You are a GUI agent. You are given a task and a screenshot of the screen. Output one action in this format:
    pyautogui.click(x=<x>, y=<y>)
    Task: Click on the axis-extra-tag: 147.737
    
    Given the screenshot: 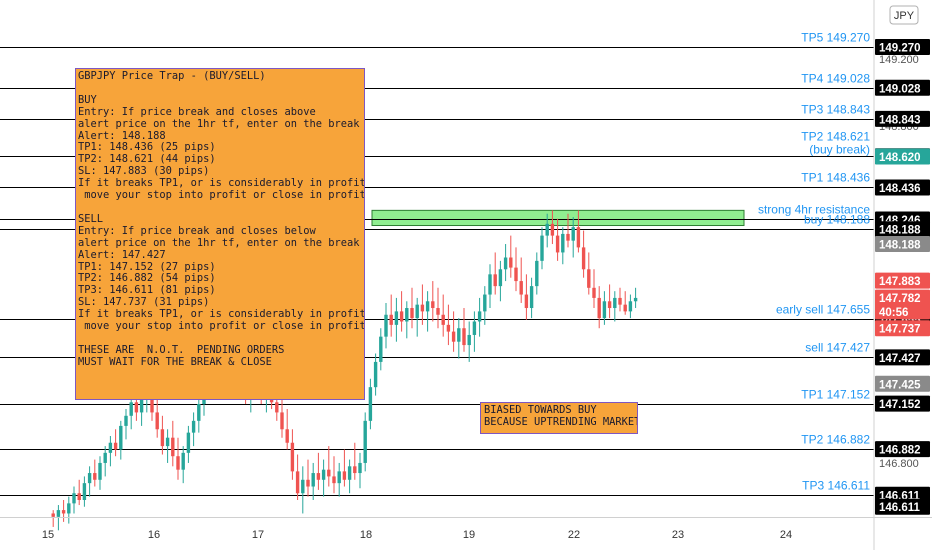 What is the action you would take?
    pyautogui.click(x=900, y=330)
    